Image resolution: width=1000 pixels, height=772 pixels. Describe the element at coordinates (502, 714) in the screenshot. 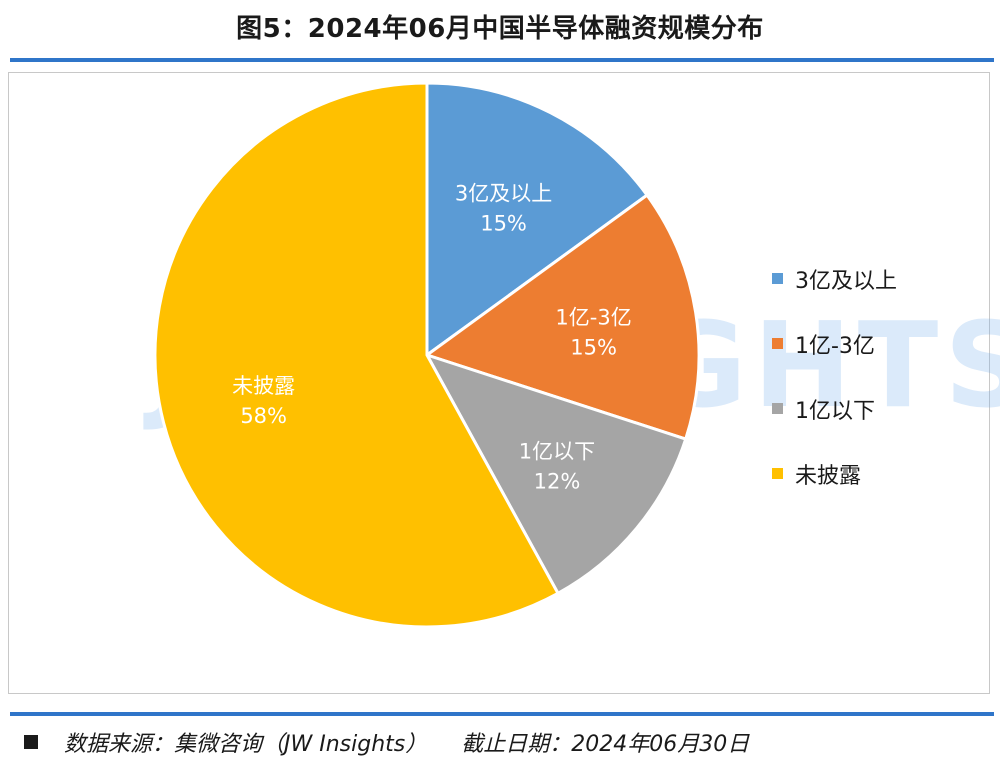

I see `bottom-rule` at that location.